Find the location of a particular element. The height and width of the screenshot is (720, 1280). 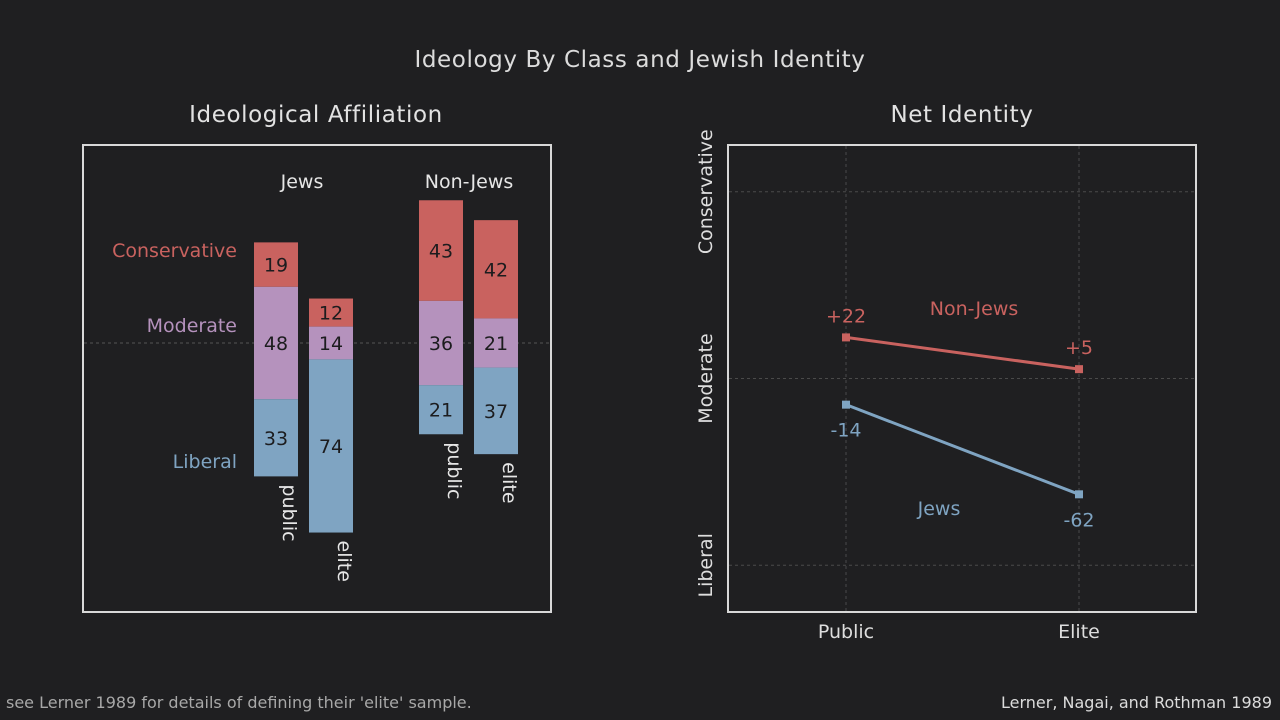

bar-label-jews-public-moderate: 48 is located at coordinates (276, 344).